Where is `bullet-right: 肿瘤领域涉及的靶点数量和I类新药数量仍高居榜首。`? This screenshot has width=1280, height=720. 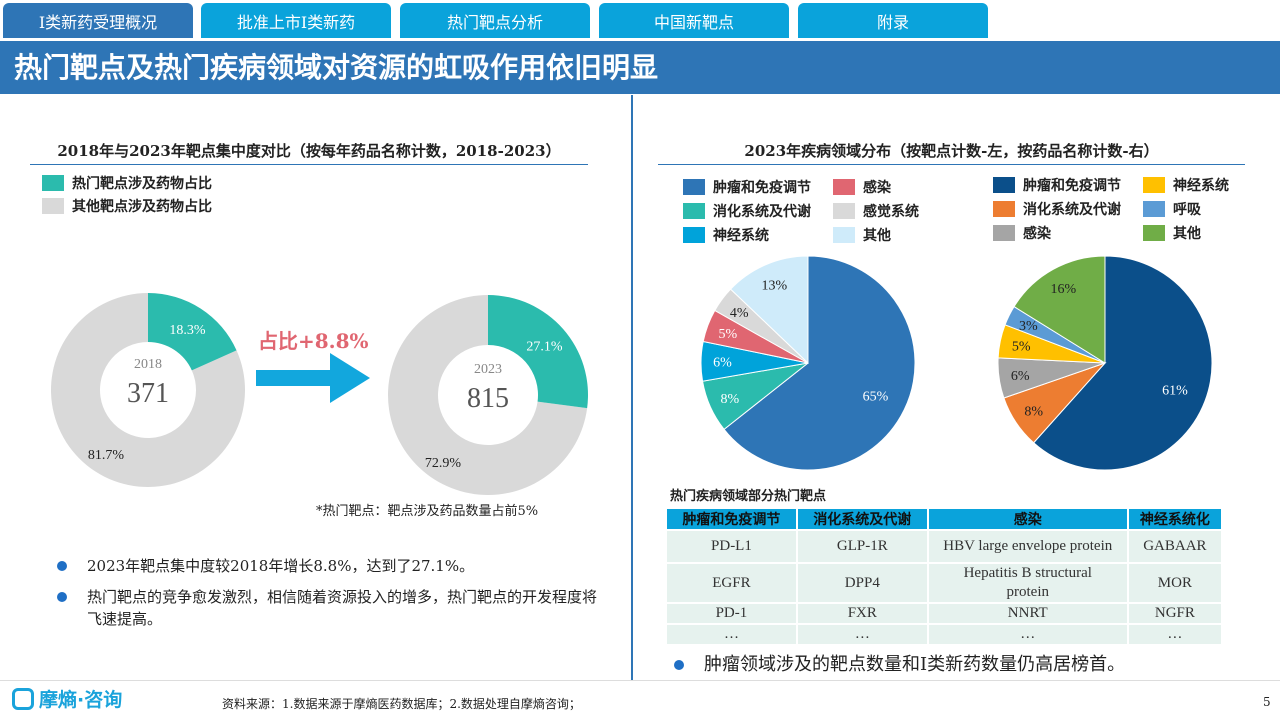 bullet-right: 肿瘤领域涉及的靶点数量和I类新药数量仍高居榜首。 is located at coordinates (952, 665).